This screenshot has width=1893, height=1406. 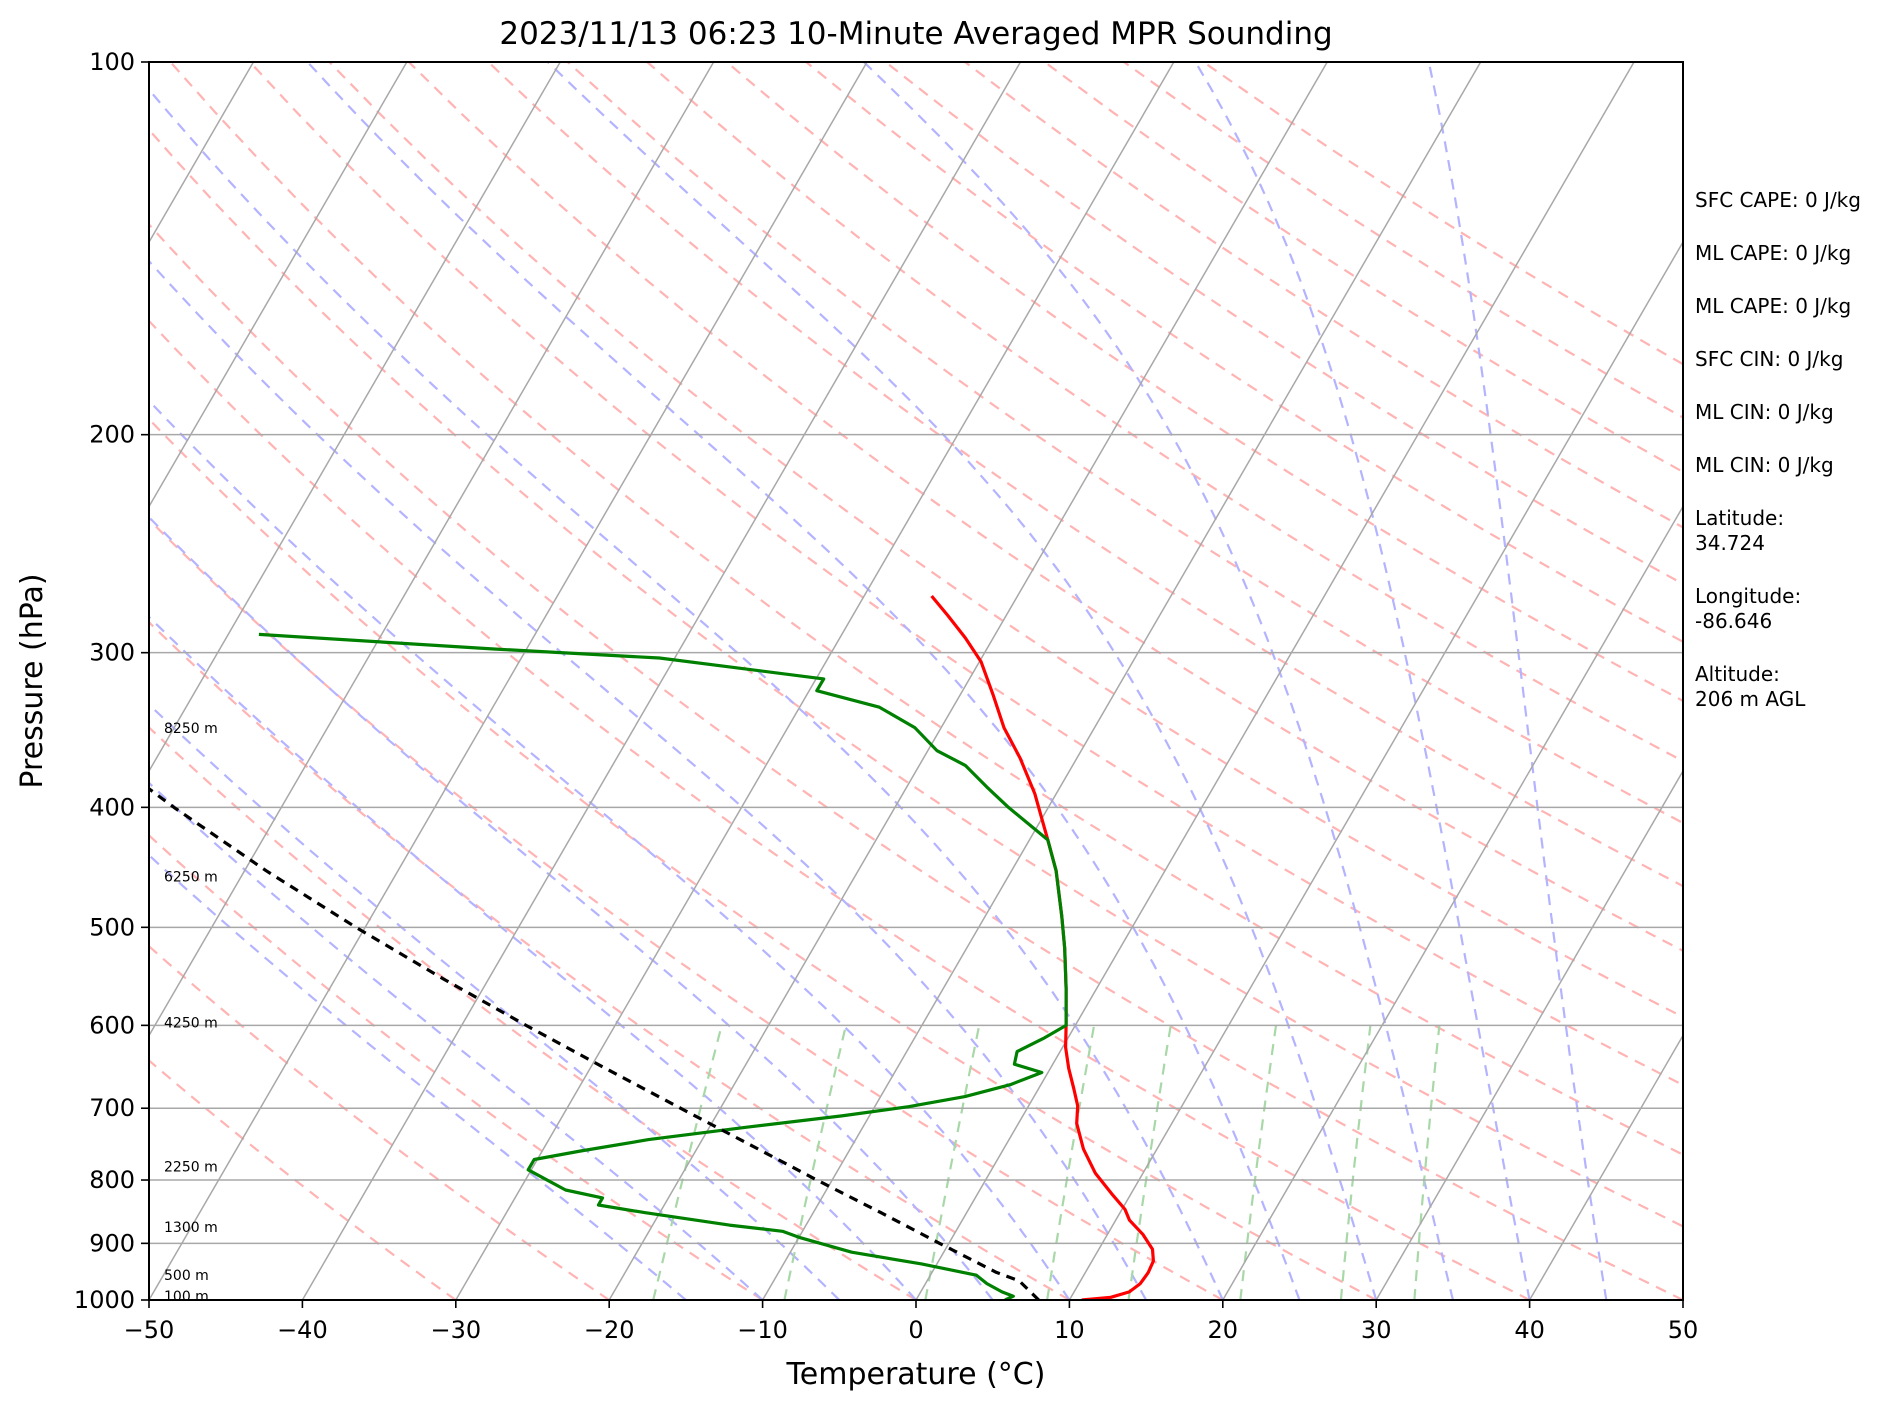 What do you see at coordinates (112, 653) in the screenshot?
I see `y-tick-label: 300` at bounding box center [112, 653].